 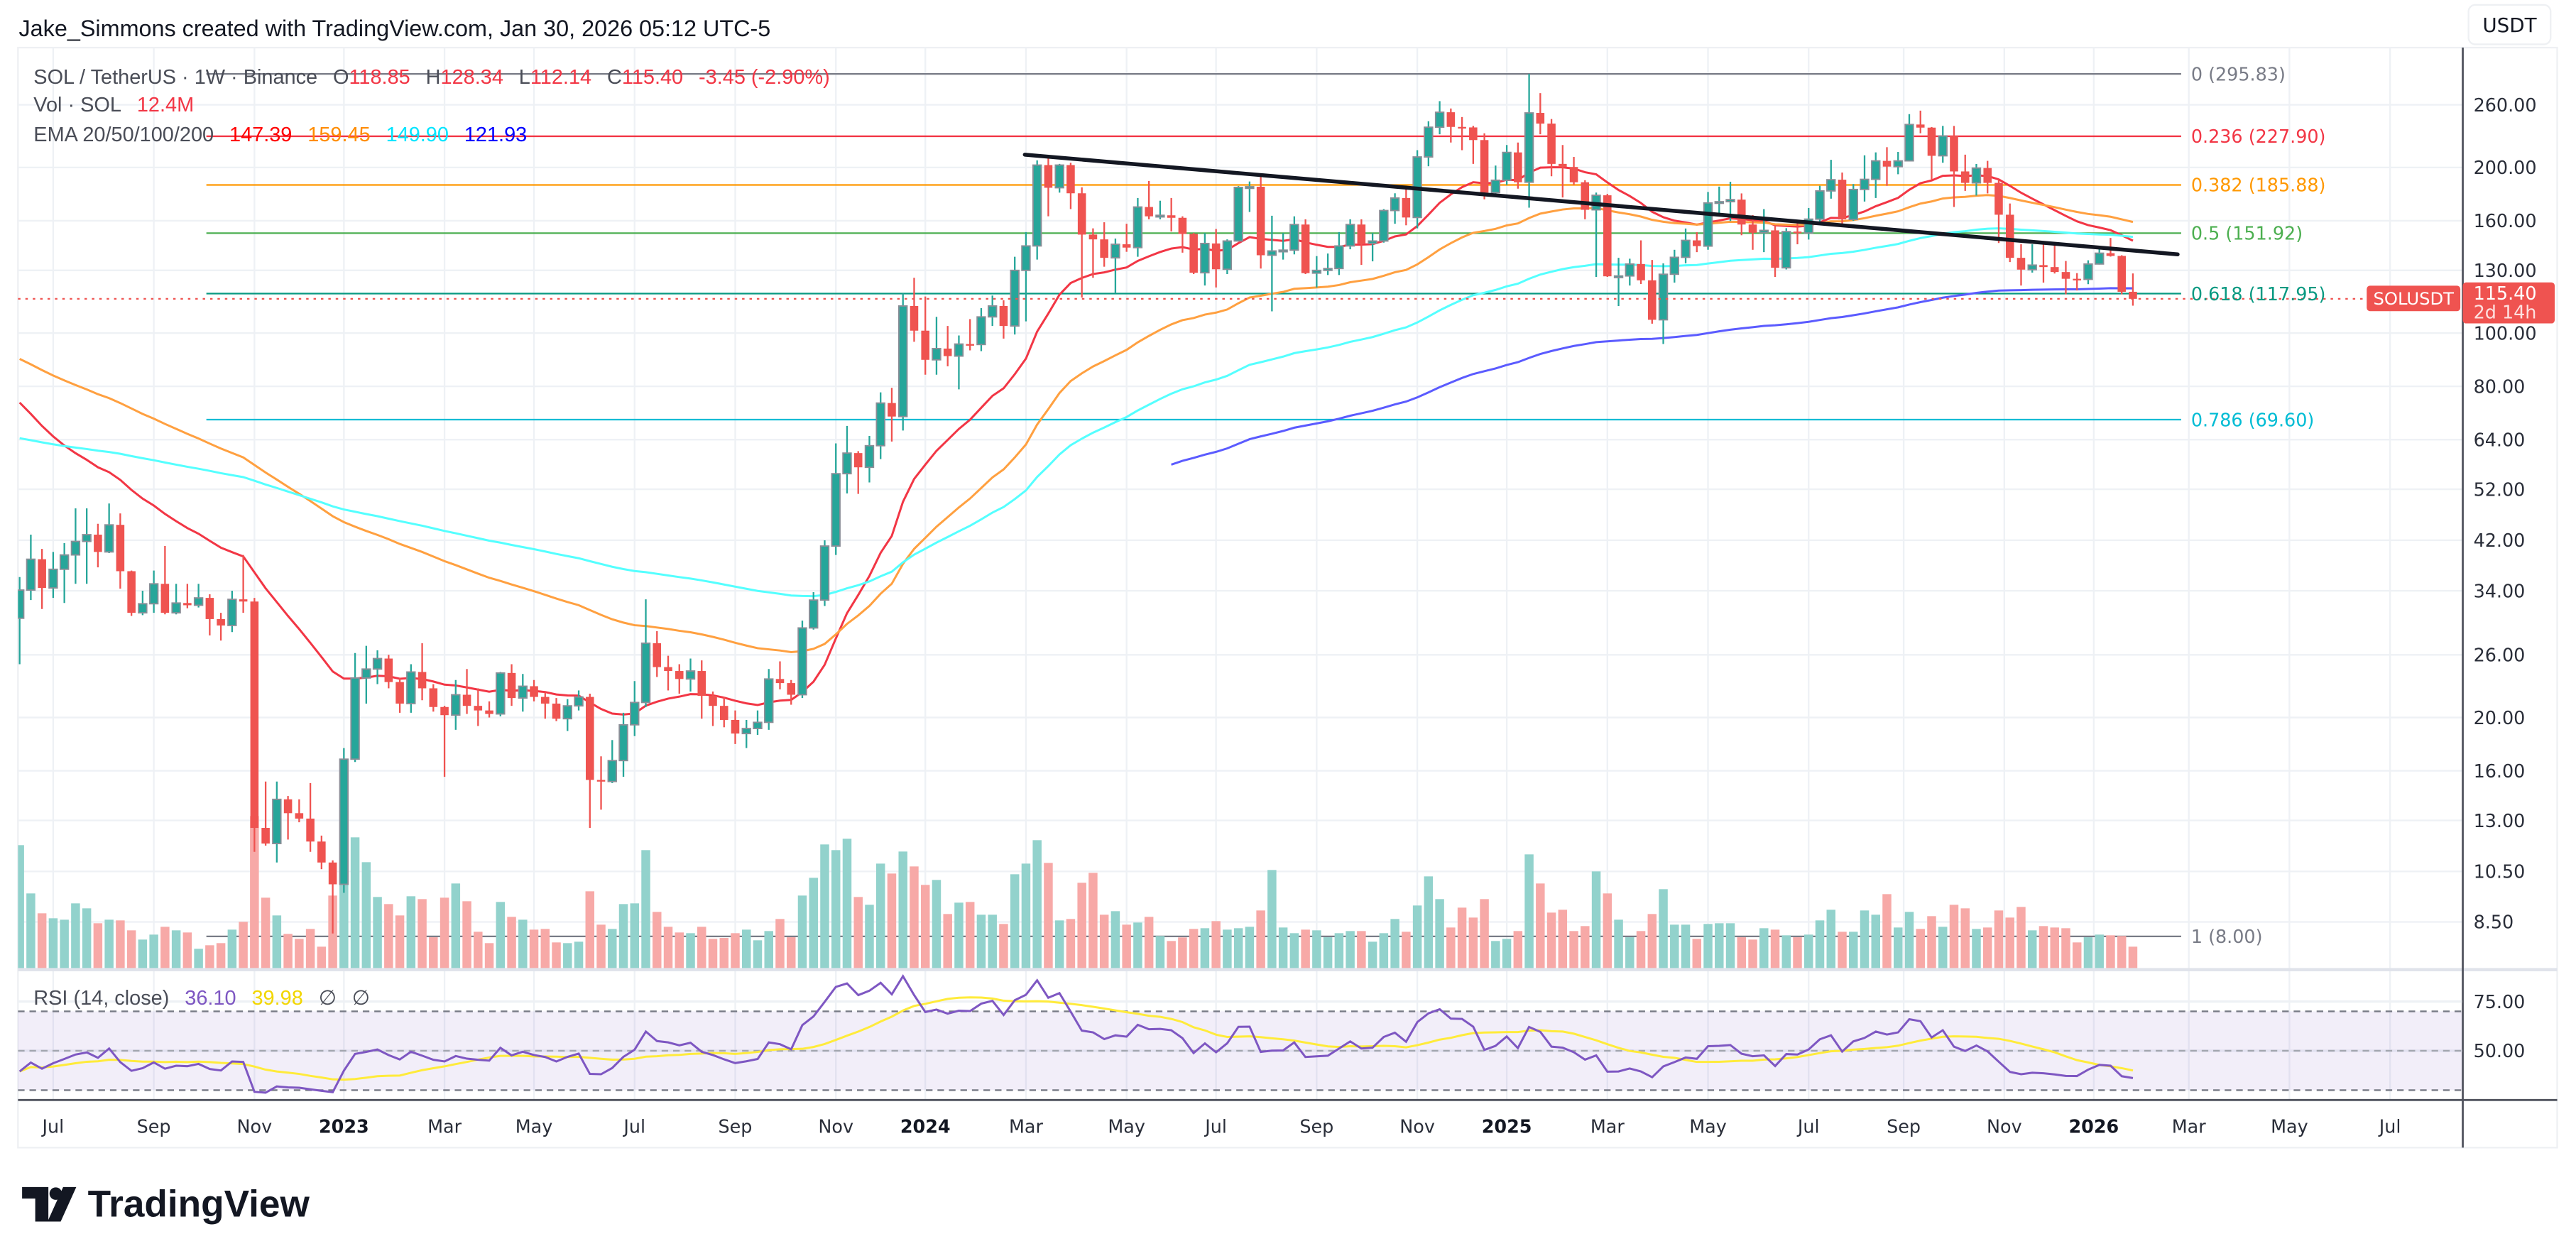 I want to click on trendline, so click(x=1601, y=205).